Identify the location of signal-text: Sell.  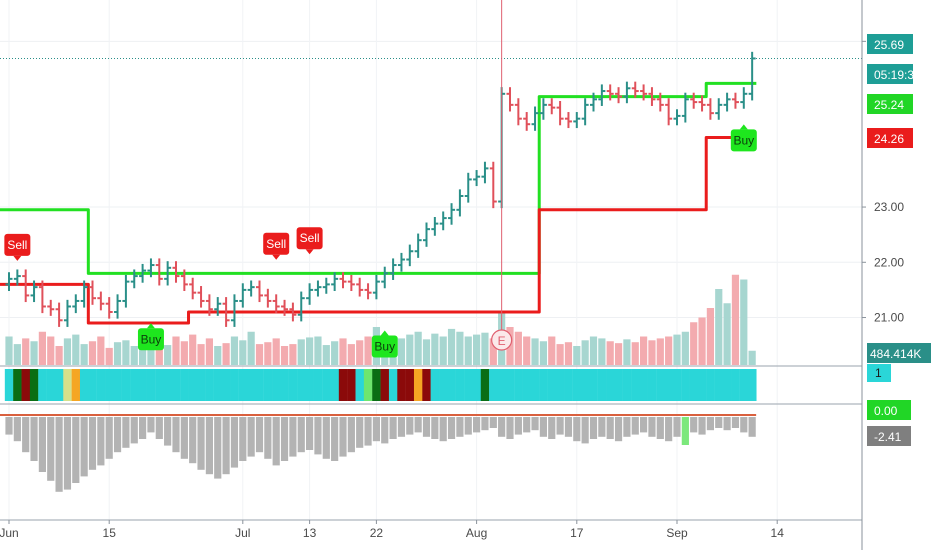
(276, 244).